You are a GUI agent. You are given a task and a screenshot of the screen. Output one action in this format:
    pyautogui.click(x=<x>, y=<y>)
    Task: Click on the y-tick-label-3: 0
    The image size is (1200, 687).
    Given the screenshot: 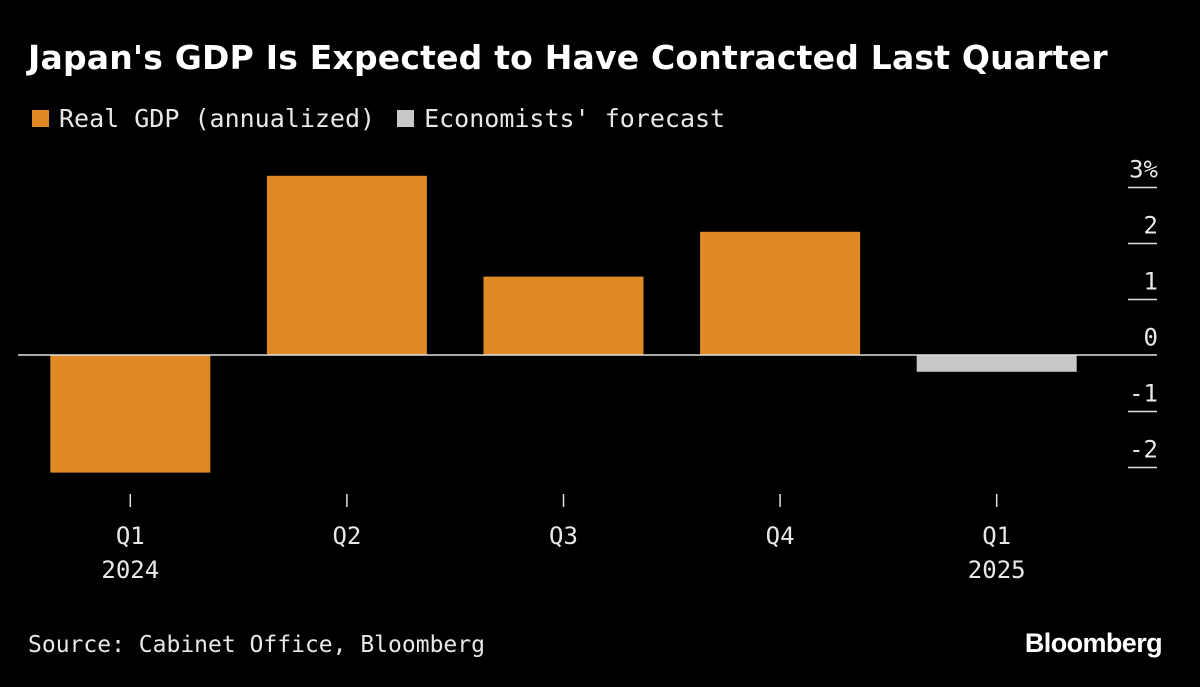 What is the action you would take?
    pyautogui.click(x=1151, y=338)
    